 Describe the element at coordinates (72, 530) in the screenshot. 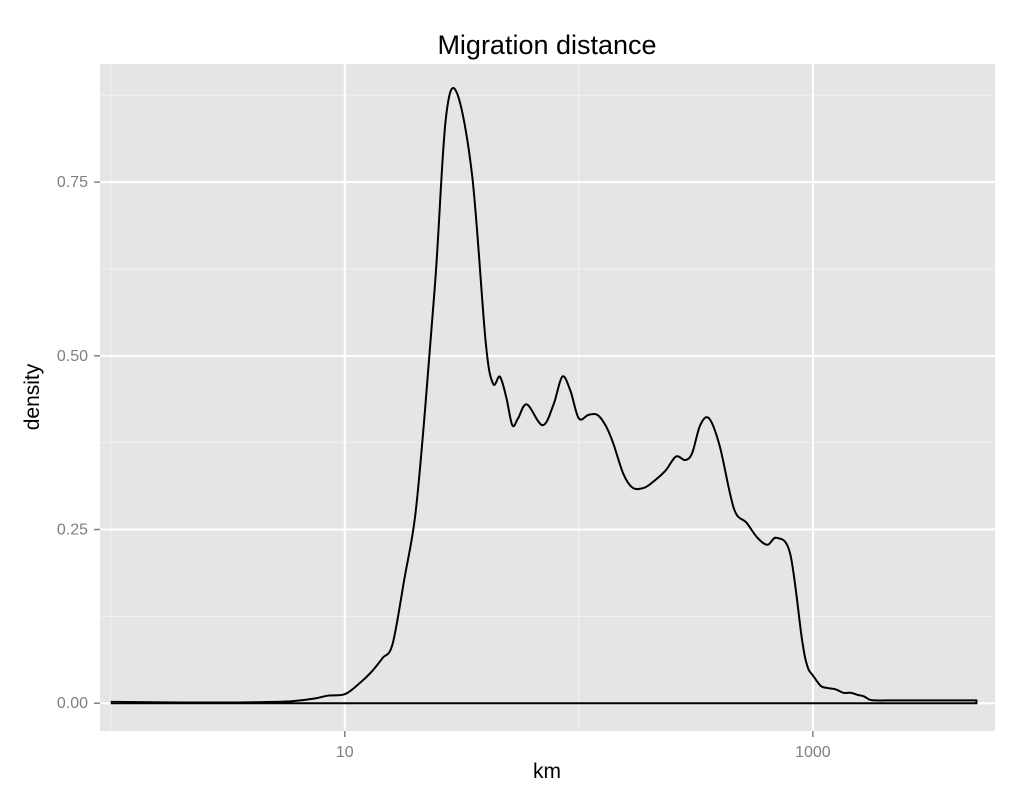

I see `y-tick-label: 0.25` at that location.